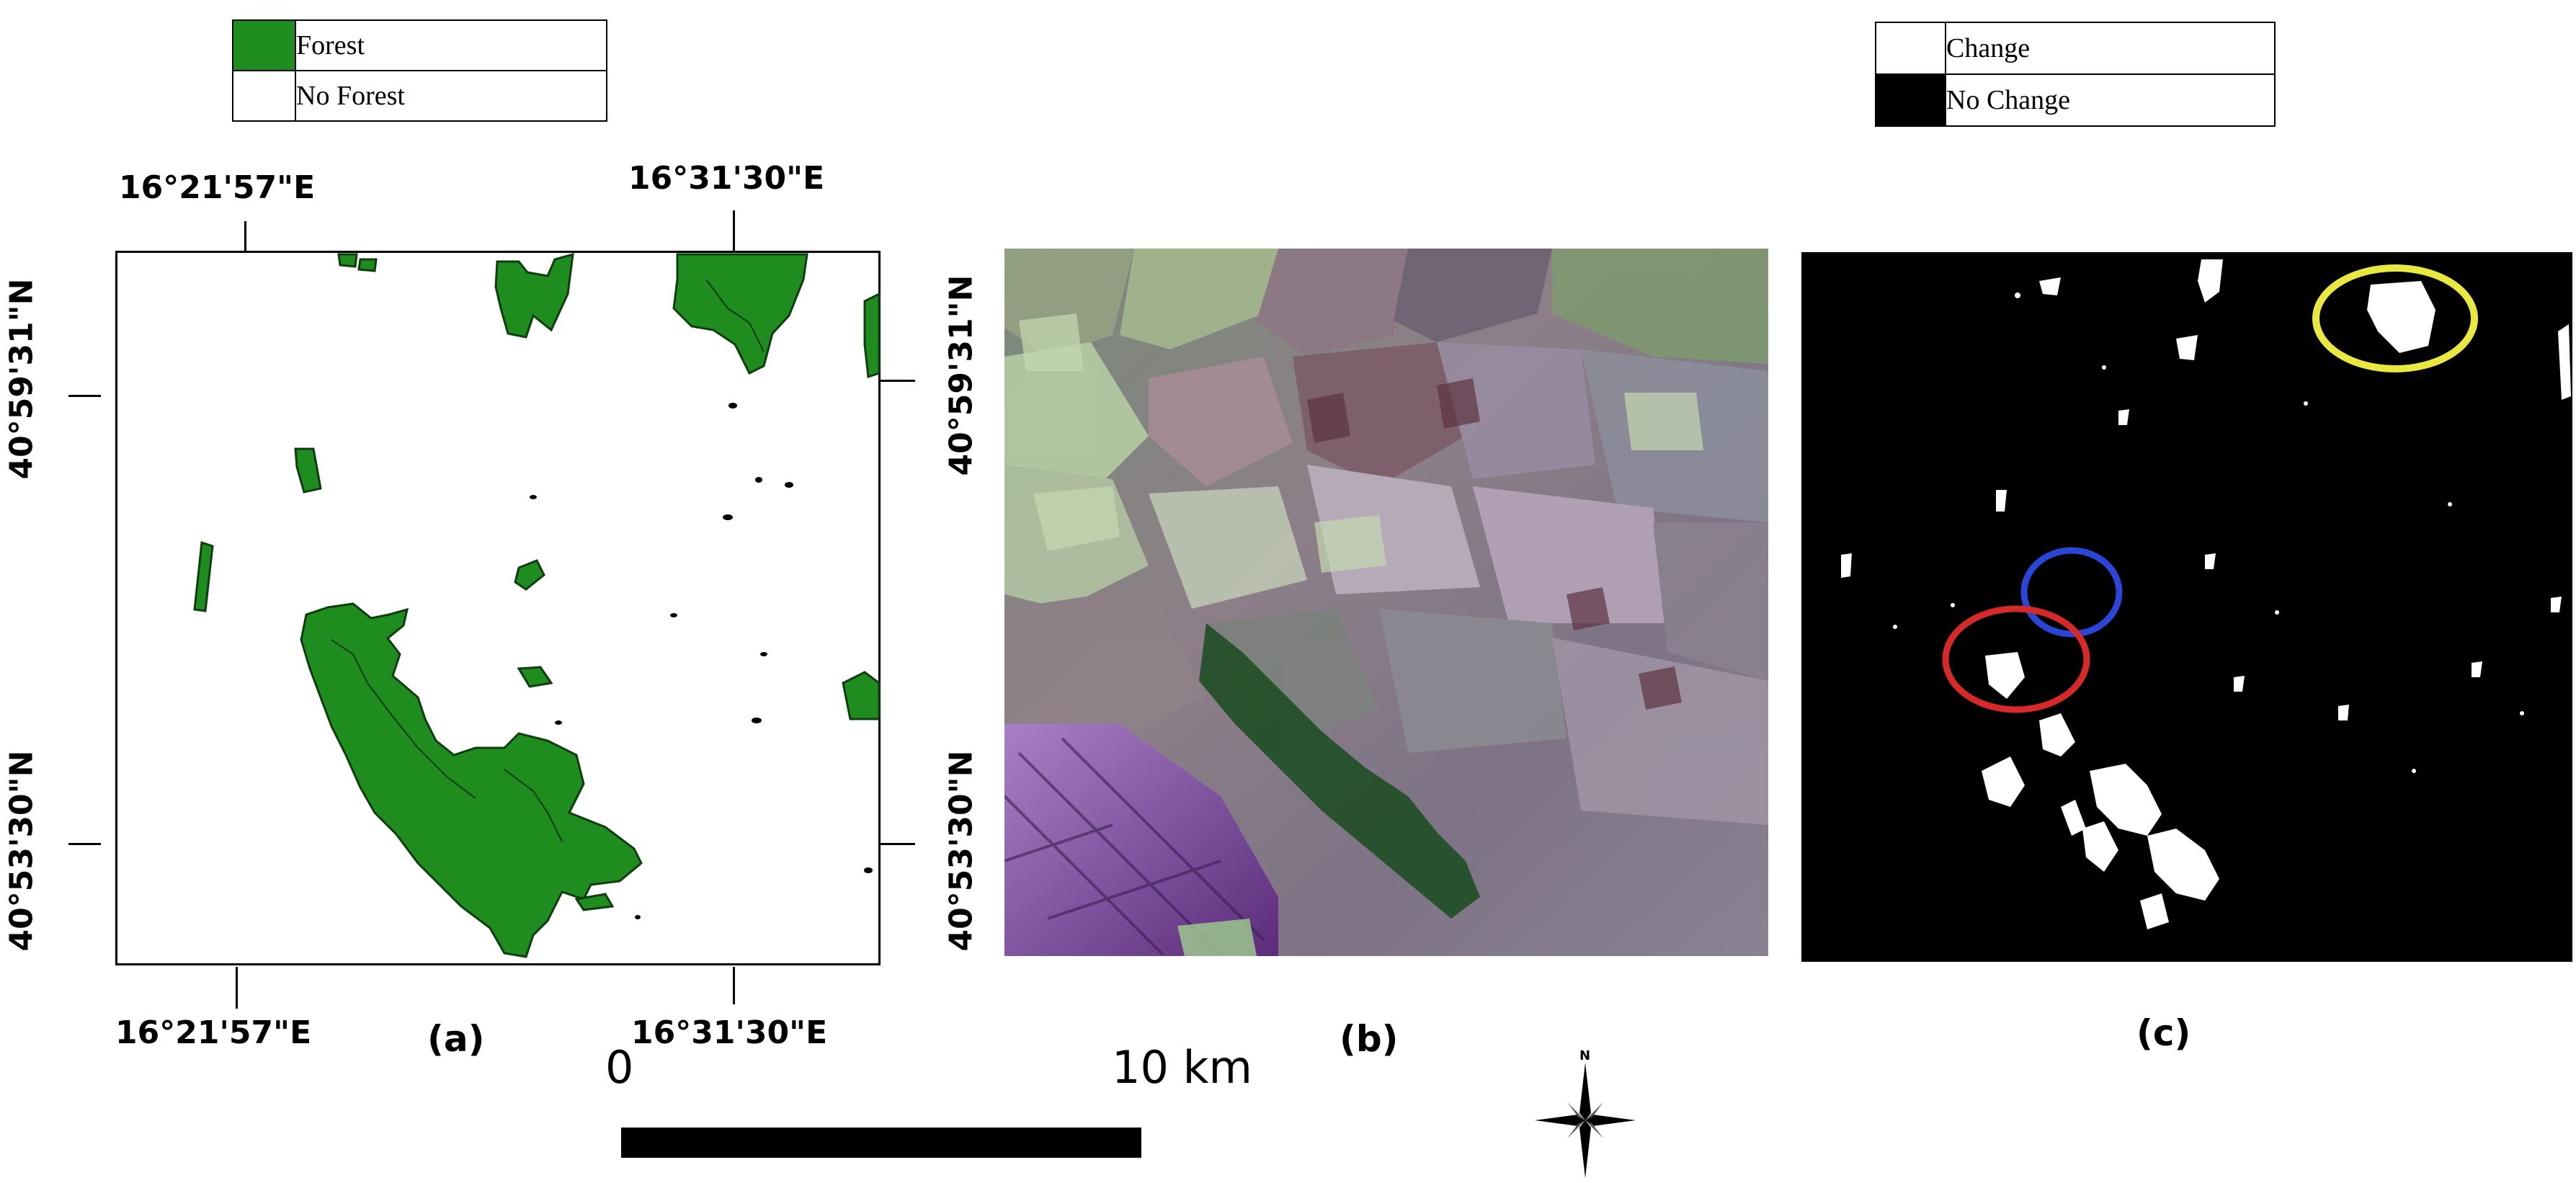  I want to click on change-swatch, so click(1910, 48).